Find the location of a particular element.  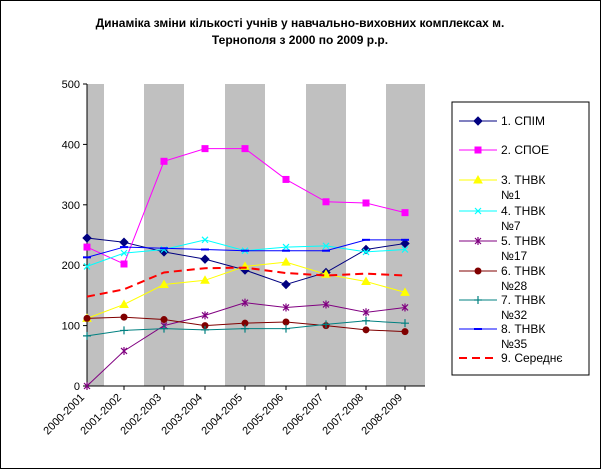

legend-label-cont: №28 is located at coordinates (514, 286).